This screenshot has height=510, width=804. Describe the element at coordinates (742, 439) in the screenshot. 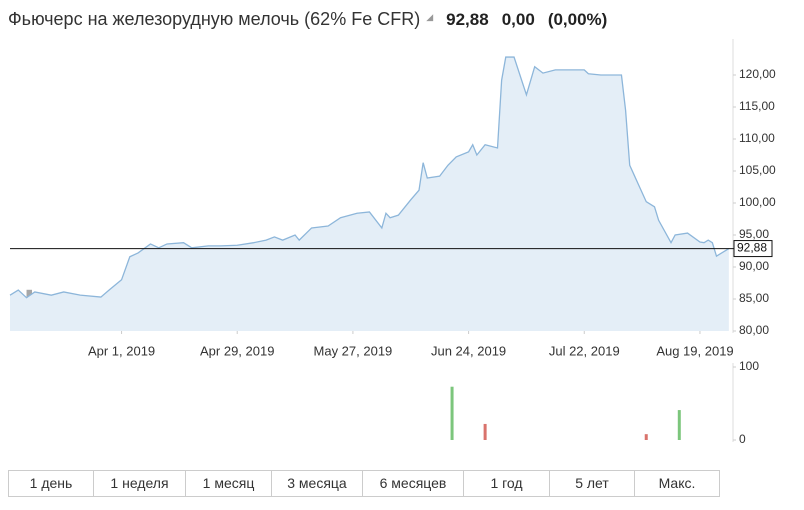

I see `y-tick-label: 0` at that location.